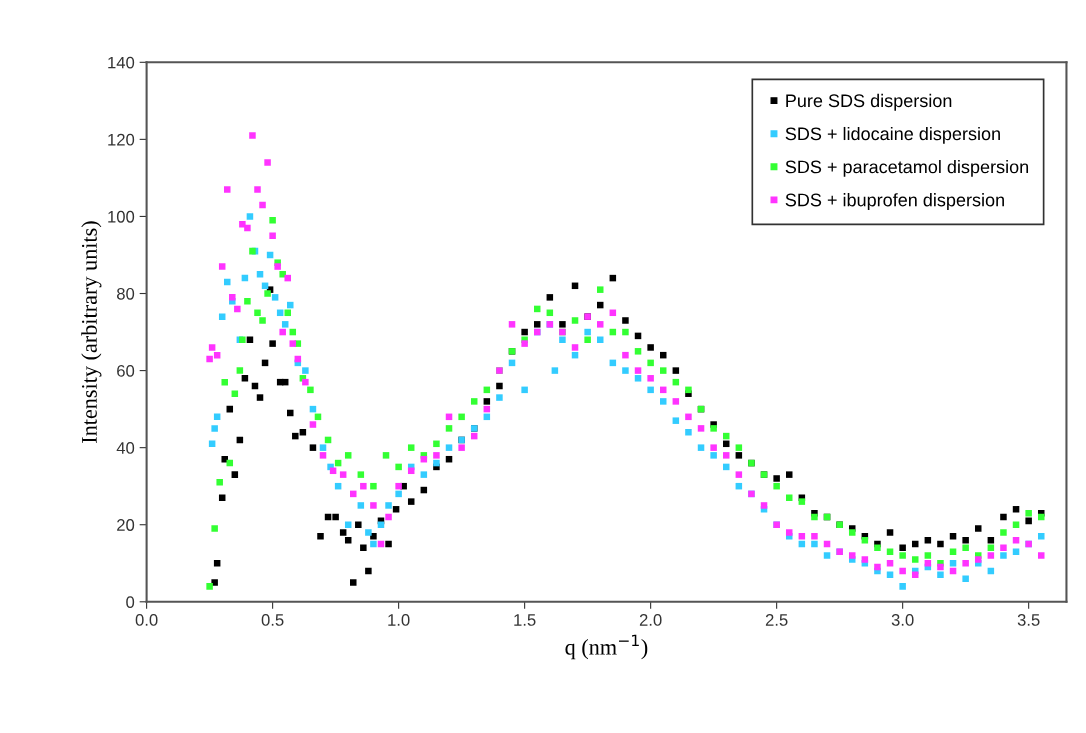 The height and width of the screenshot is (733, 1086). What do you see at coordinates (776, 620) in the screenshot?
I see `x-tick-label: 2.5` at bounding box center [776, 620].